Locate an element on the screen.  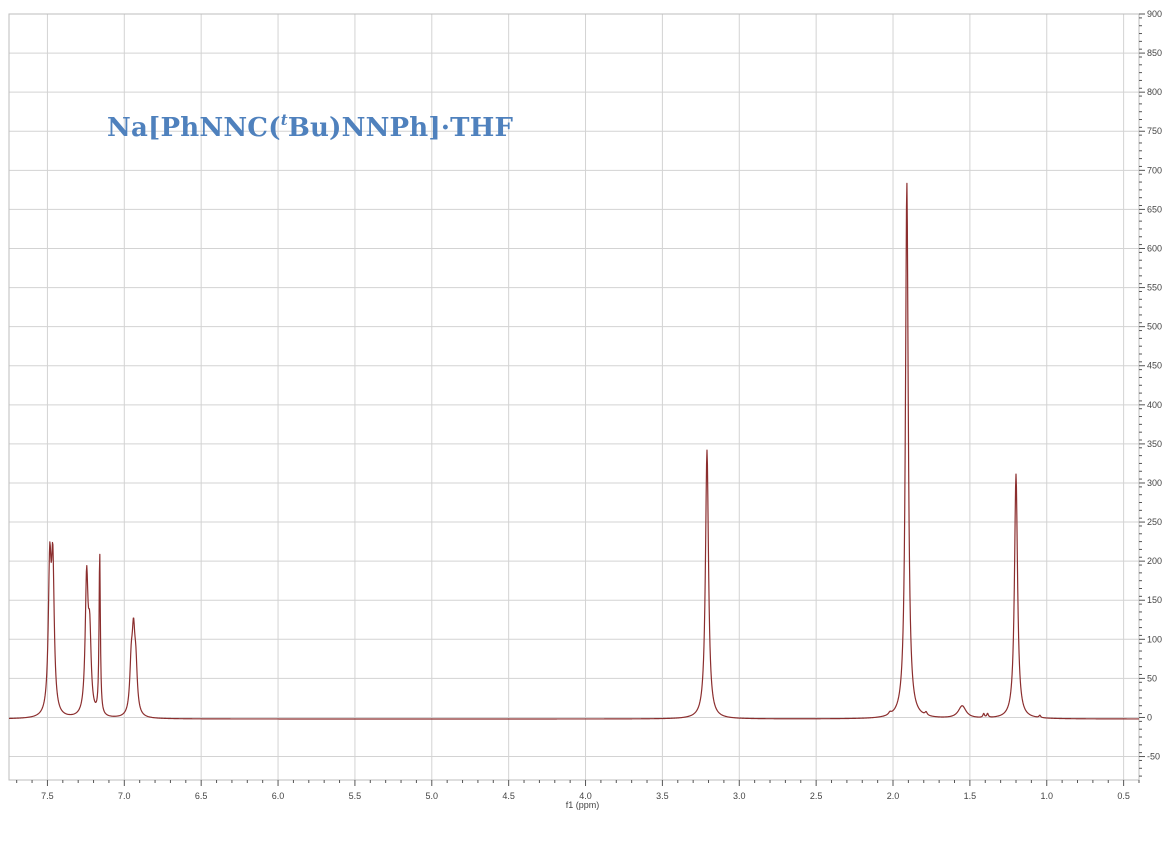
x-tick-label: 7.0 is located at coordinates (124, 796).